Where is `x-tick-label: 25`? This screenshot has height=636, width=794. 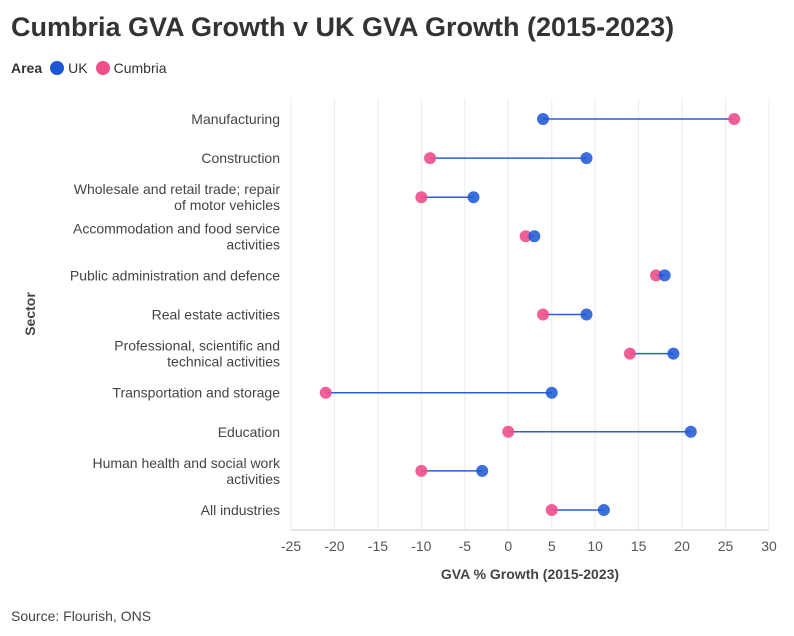
x-tick-label: 25 is located at coordinates (726, 546).